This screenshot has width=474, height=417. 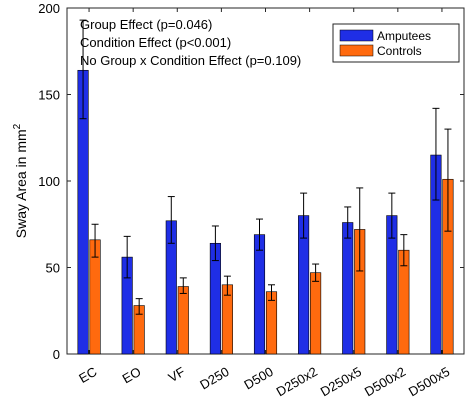 What do you see at coordinates (341, 381) in the screenshot?
I see `x-tick-label: D250x5` at bounding box center [341, 381].